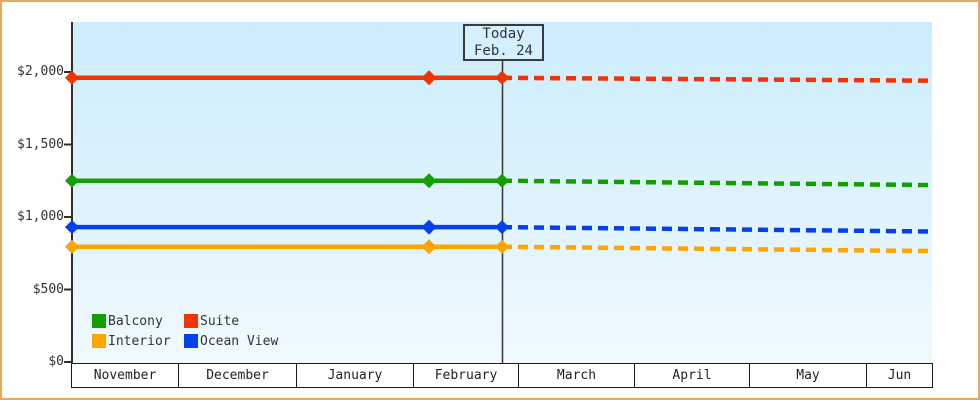 The width and height of the screenshot is (980, 400). Describe the element at coordinates (40, 71) in the screenshot. I see `y-axis-tick-label: $2,000` at that location.